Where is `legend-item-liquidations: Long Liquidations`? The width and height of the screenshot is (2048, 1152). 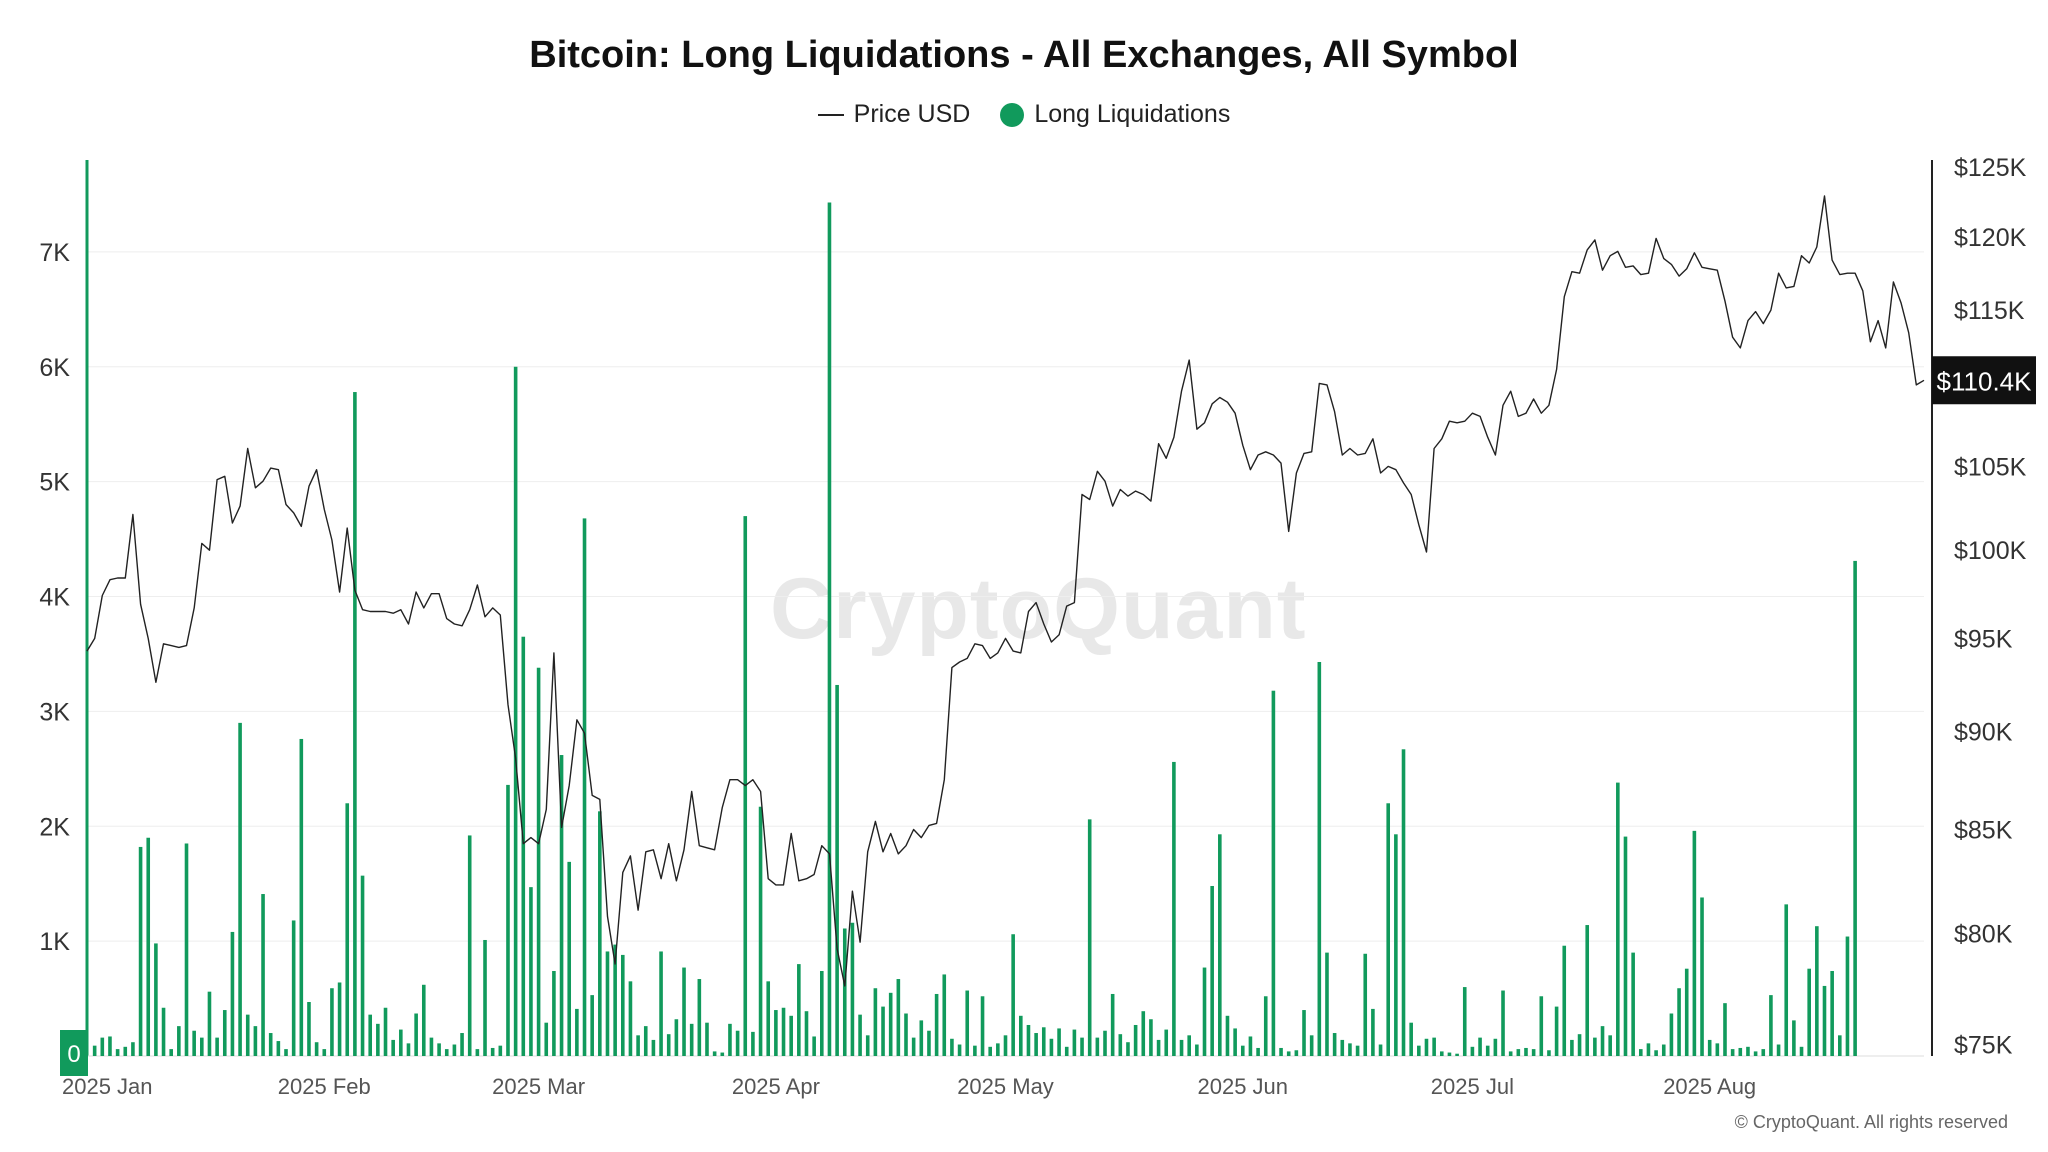 legend-item-liquidations: Long Liquidations is located at coordinates (1115, 114).